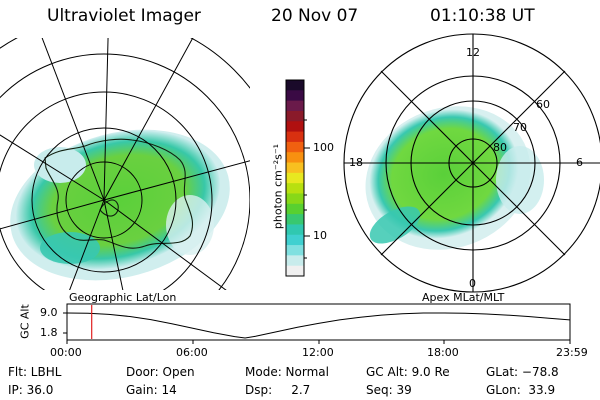  Describe the element at coordinates (520, 127) in the screenshot. I see `mlat-label-70: 70` at that location.